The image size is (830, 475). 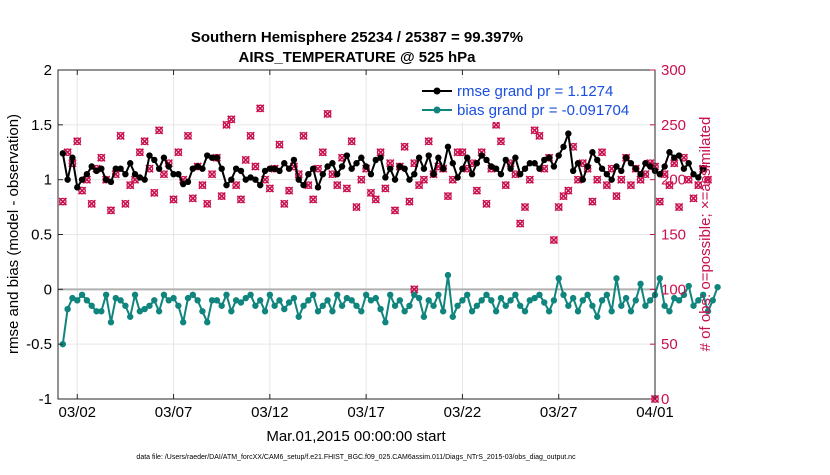 I want to click on y-tick-label: -1, so click(x=45, y=399).